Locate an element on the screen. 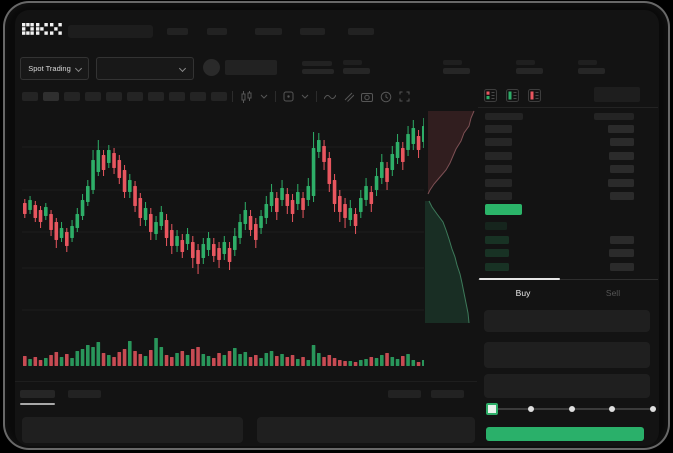  tab-buy: Buy is located at coordinates (523, 293).